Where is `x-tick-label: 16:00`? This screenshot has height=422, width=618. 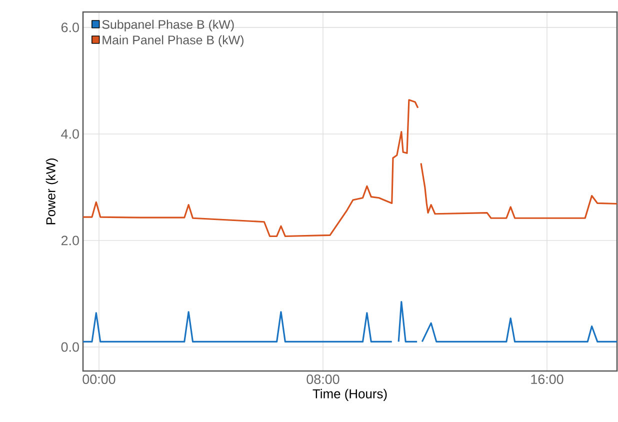
x-tick-label: 16:00 is located at coordinates (547, 379).